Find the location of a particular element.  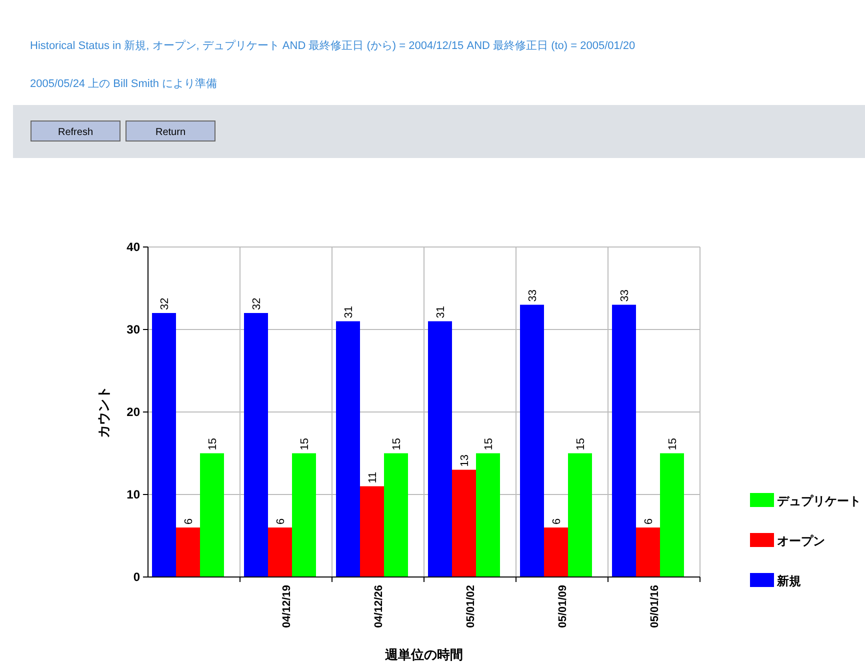

x-axis-title: 週単位の時間 is located at coordinates (423, 654).